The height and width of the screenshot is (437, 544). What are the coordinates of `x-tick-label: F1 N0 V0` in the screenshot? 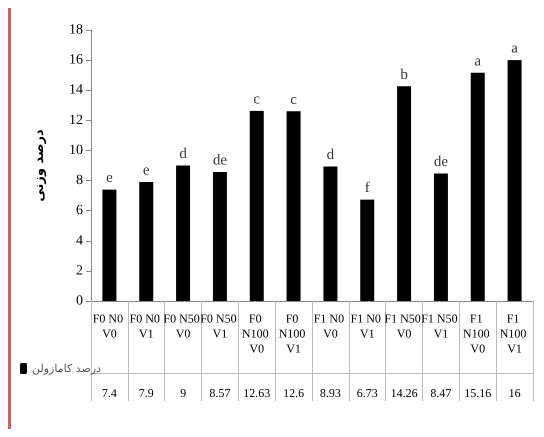 It's located at (331, 326).